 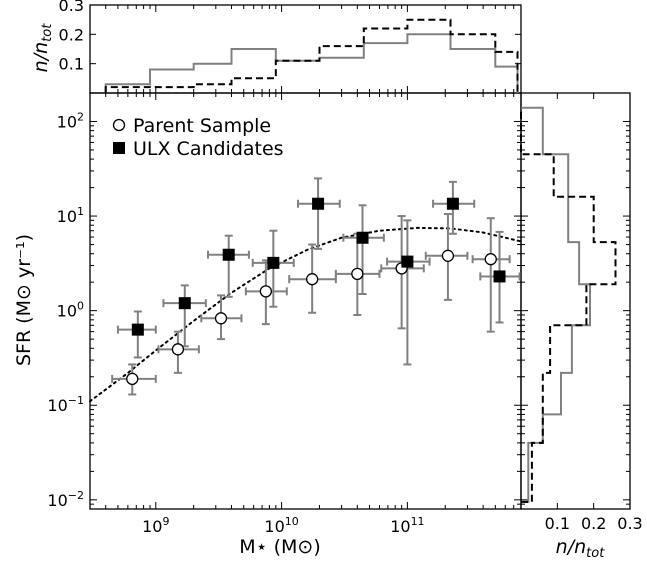 I want to click on x-tick-label: 109, so click(x=155, y=525).